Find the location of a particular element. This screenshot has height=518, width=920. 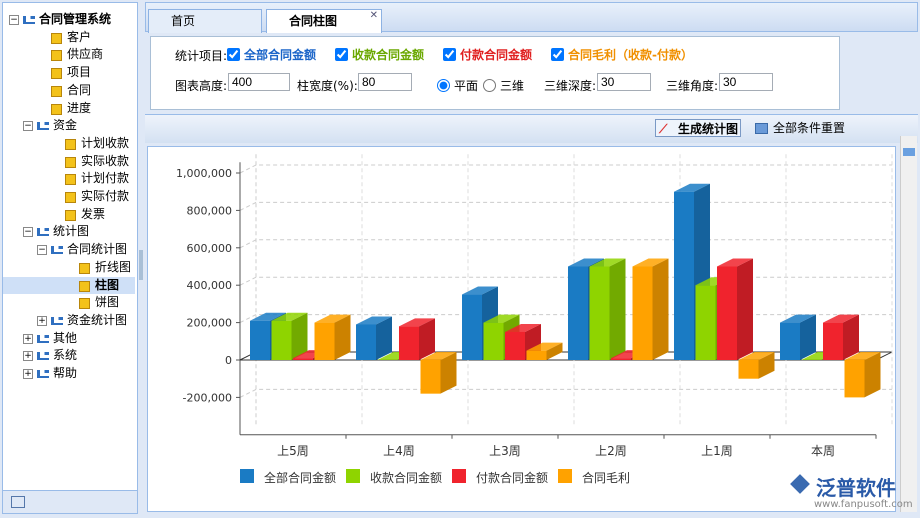

reset-icon is located at coordinates (761, 128).